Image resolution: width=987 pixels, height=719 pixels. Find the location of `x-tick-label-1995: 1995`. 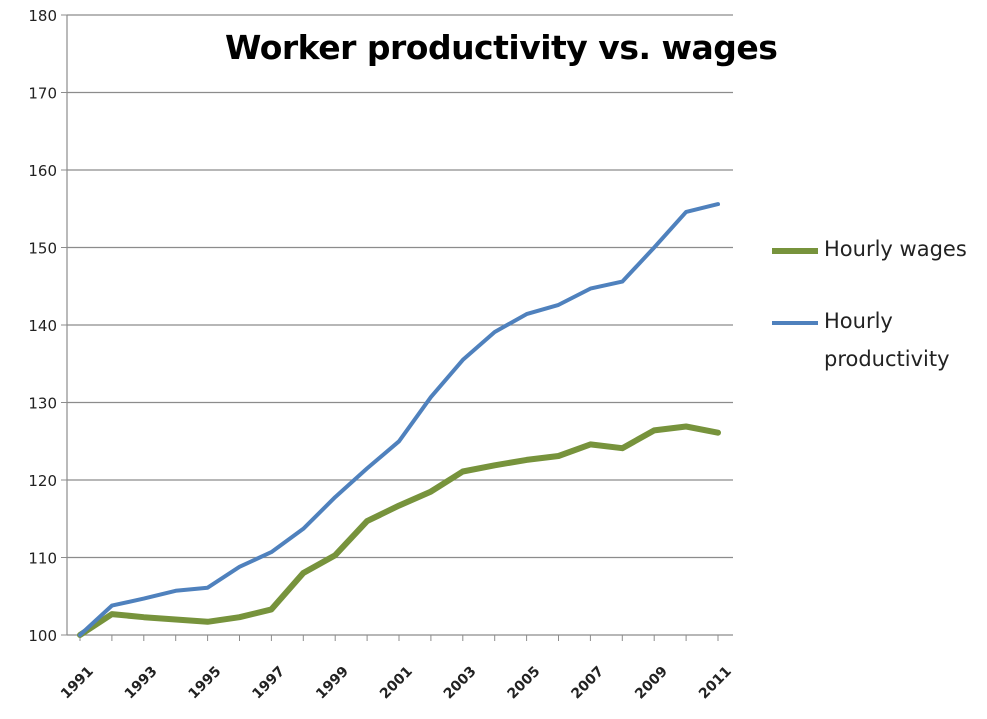

x-tick-label-1995: 1995 is located at coordinates (205, 683).